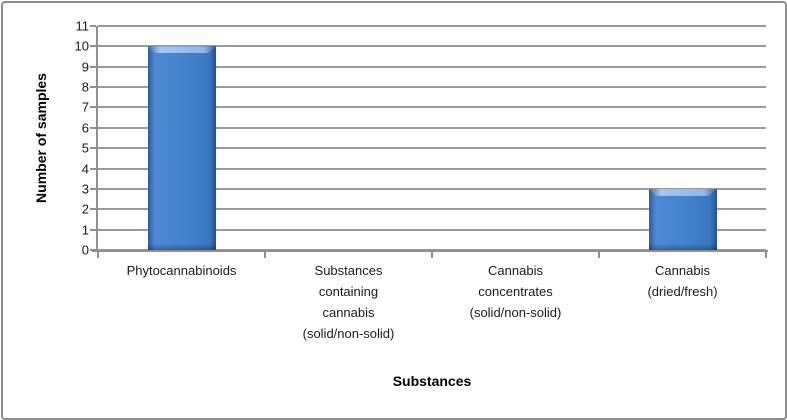 This screenshot has width=787, height=420. What do you see at coordinates (85, 209) in the screenshot?
I see `y-tick-label-2: 2` at bounding box center [85, 209].